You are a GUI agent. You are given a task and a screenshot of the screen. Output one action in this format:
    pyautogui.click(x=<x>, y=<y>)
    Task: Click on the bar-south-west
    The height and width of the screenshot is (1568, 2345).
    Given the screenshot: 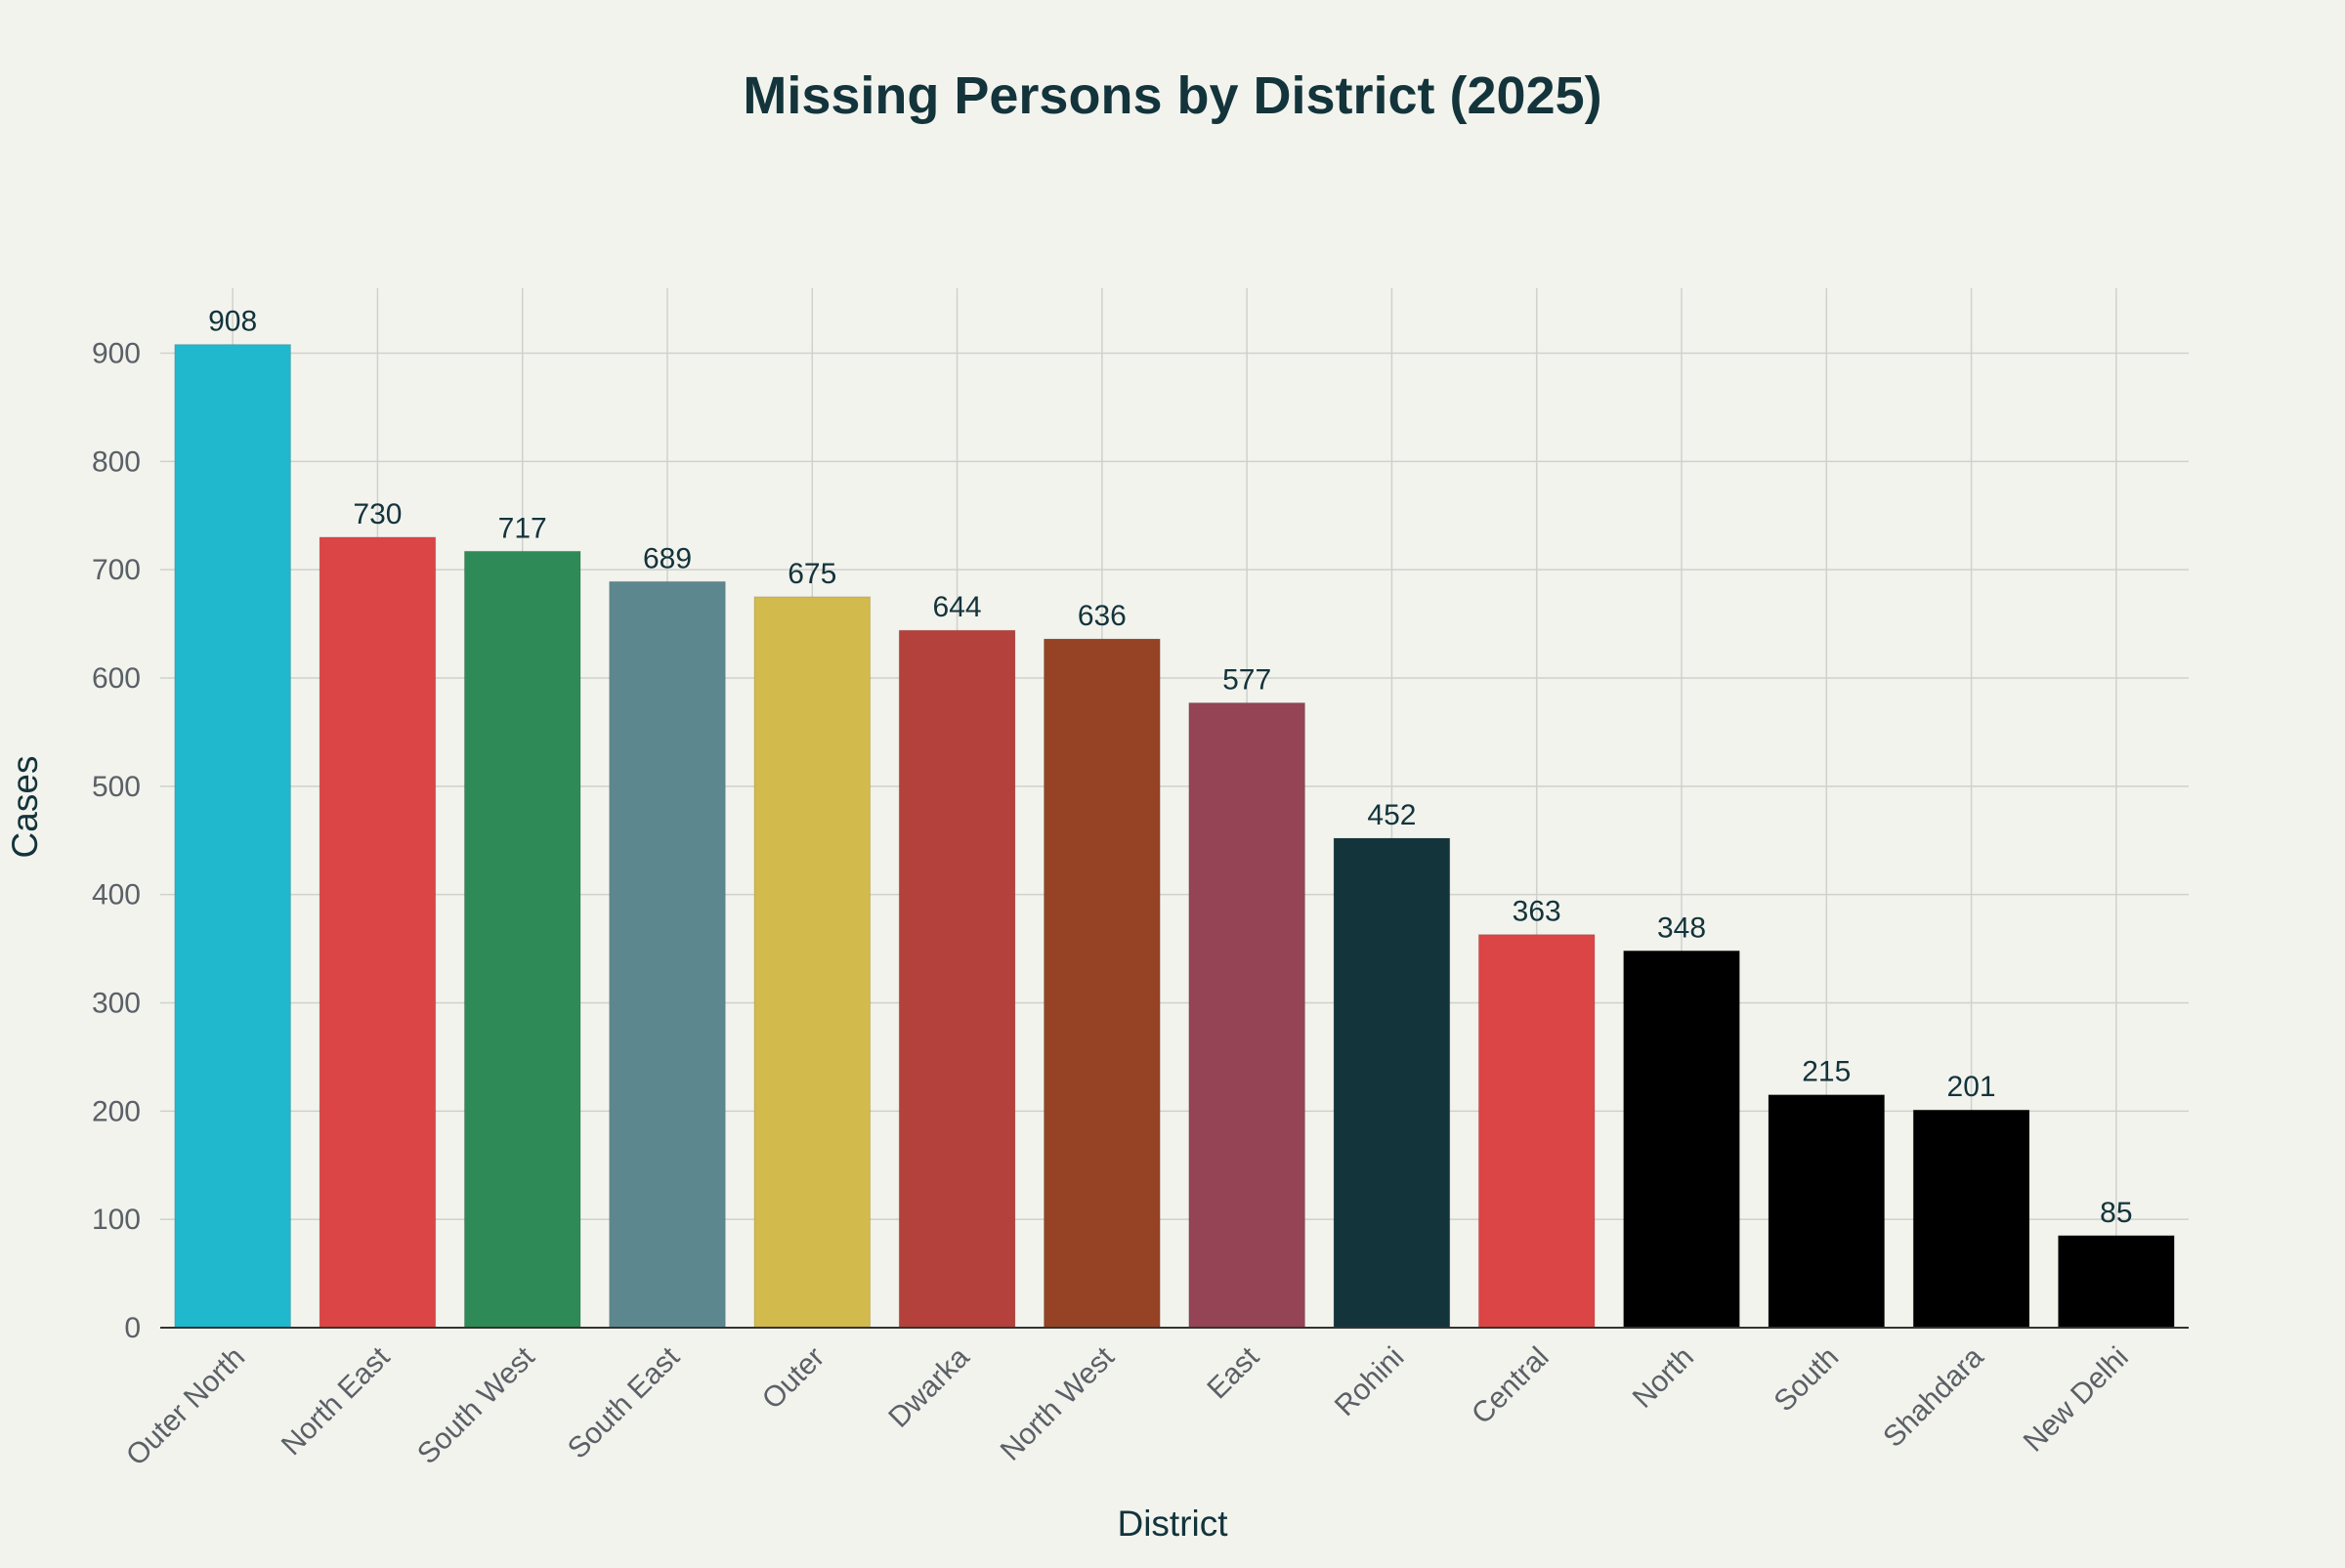 What is the action you would take?
    pyautogui.click(x=522, y=939)
    